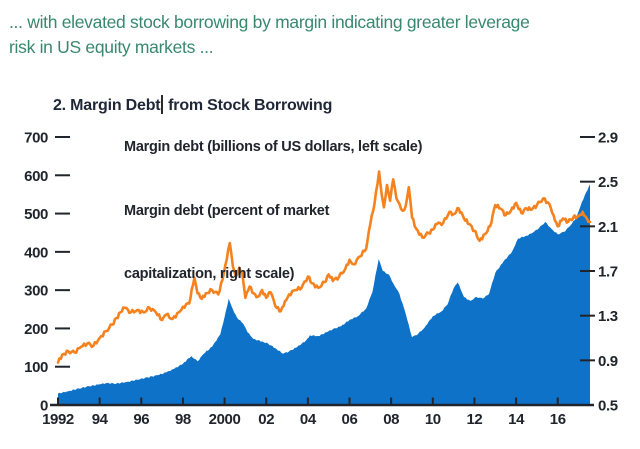 This screenshot has height=449, width=640. Describe the element at coordinates (36, 367) in the screenshot. I see `left-axis-tick-label: 100` at that location.